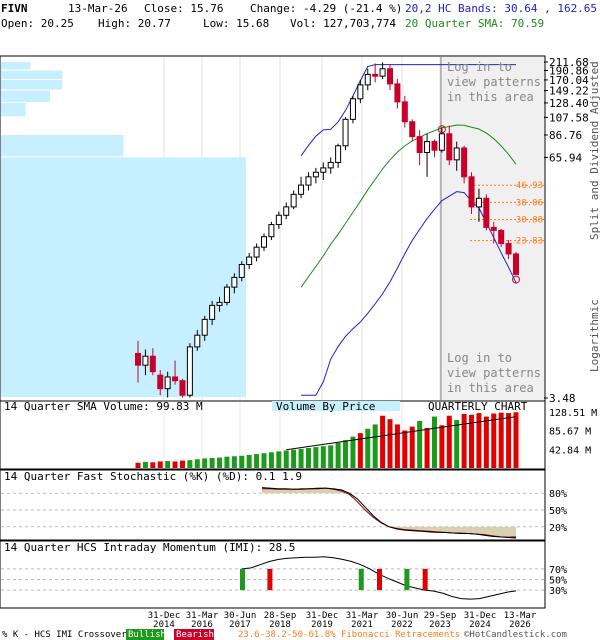 The image size is (600, 640). Describe the element at coordinates (183, 8) in the screenshot. I see `close-label: Close: 15.76` at that location.